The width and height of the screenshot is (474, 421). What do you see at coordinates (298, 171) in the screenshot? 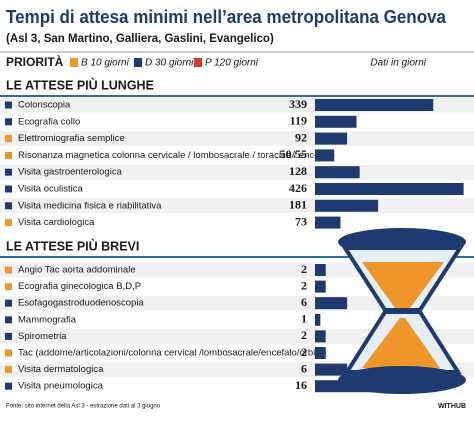
I see `value-label: 128` at bounding box center [298, 171].